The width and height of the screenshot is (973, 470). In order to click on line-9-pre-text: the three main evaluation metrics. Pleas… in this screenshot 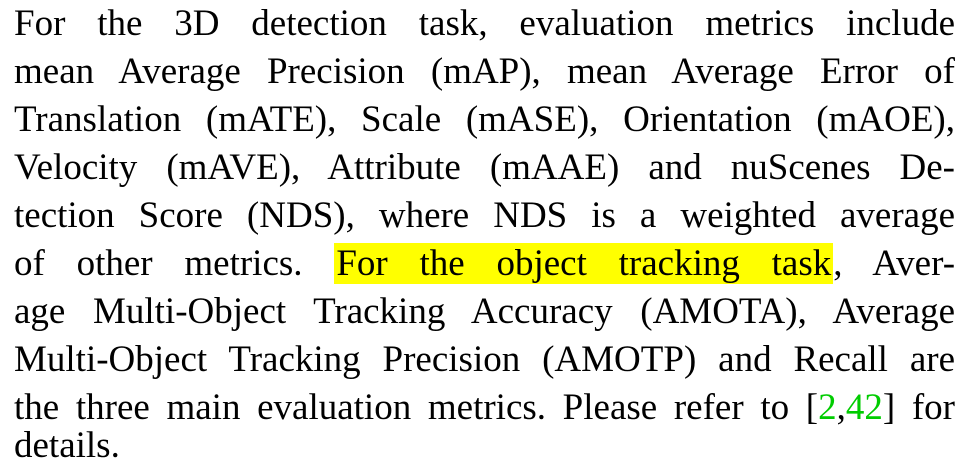, I will do `click(402, 407)`.